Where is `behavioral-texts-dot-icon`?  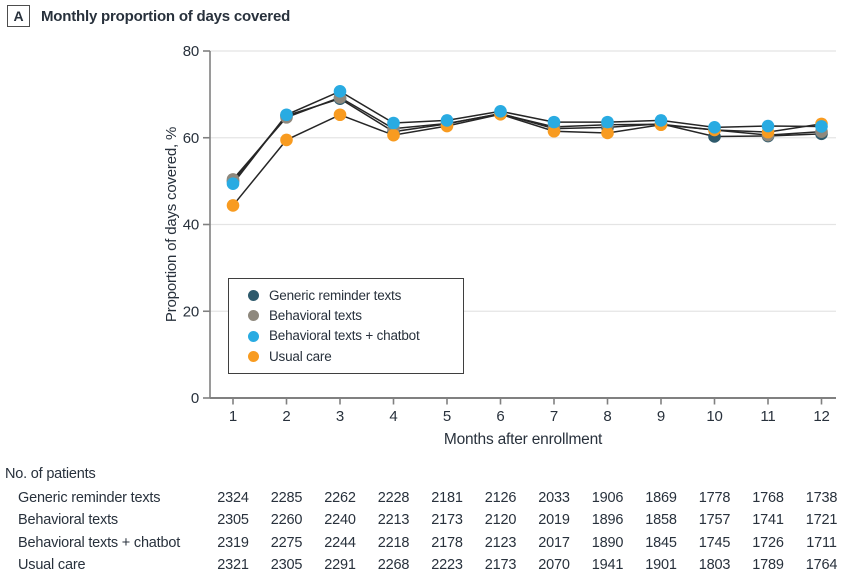
behavioral-texts-dot-icon is located at coordinates (253, 316).